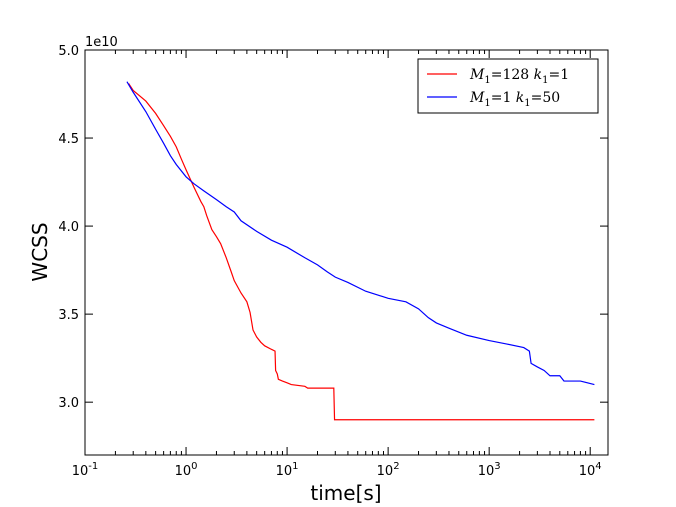  I want to click on y-tick-label: 5.0, so click(68, 51).